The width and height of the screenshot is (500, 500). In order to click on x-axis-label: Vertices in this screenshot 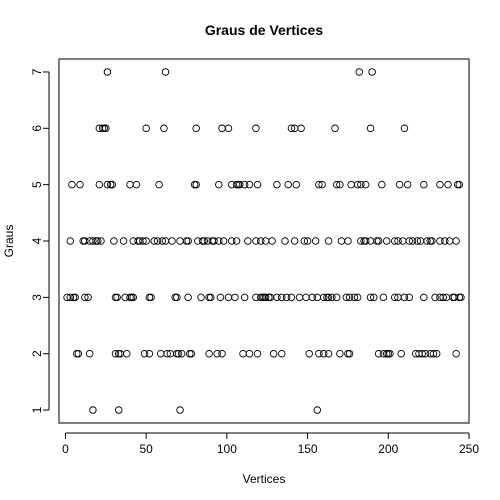, I will do `click(264, 479)`.